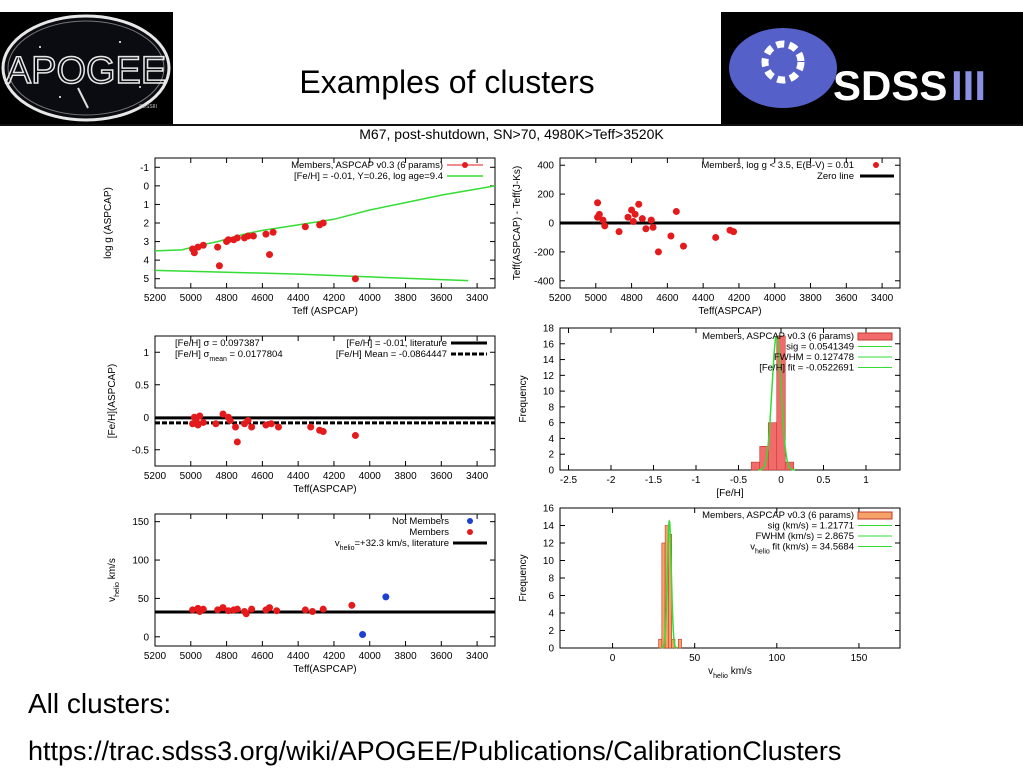 The width and height of the screenshot is (1023, 780). I want to click on x-tick-label: -1, so click(696, 480).